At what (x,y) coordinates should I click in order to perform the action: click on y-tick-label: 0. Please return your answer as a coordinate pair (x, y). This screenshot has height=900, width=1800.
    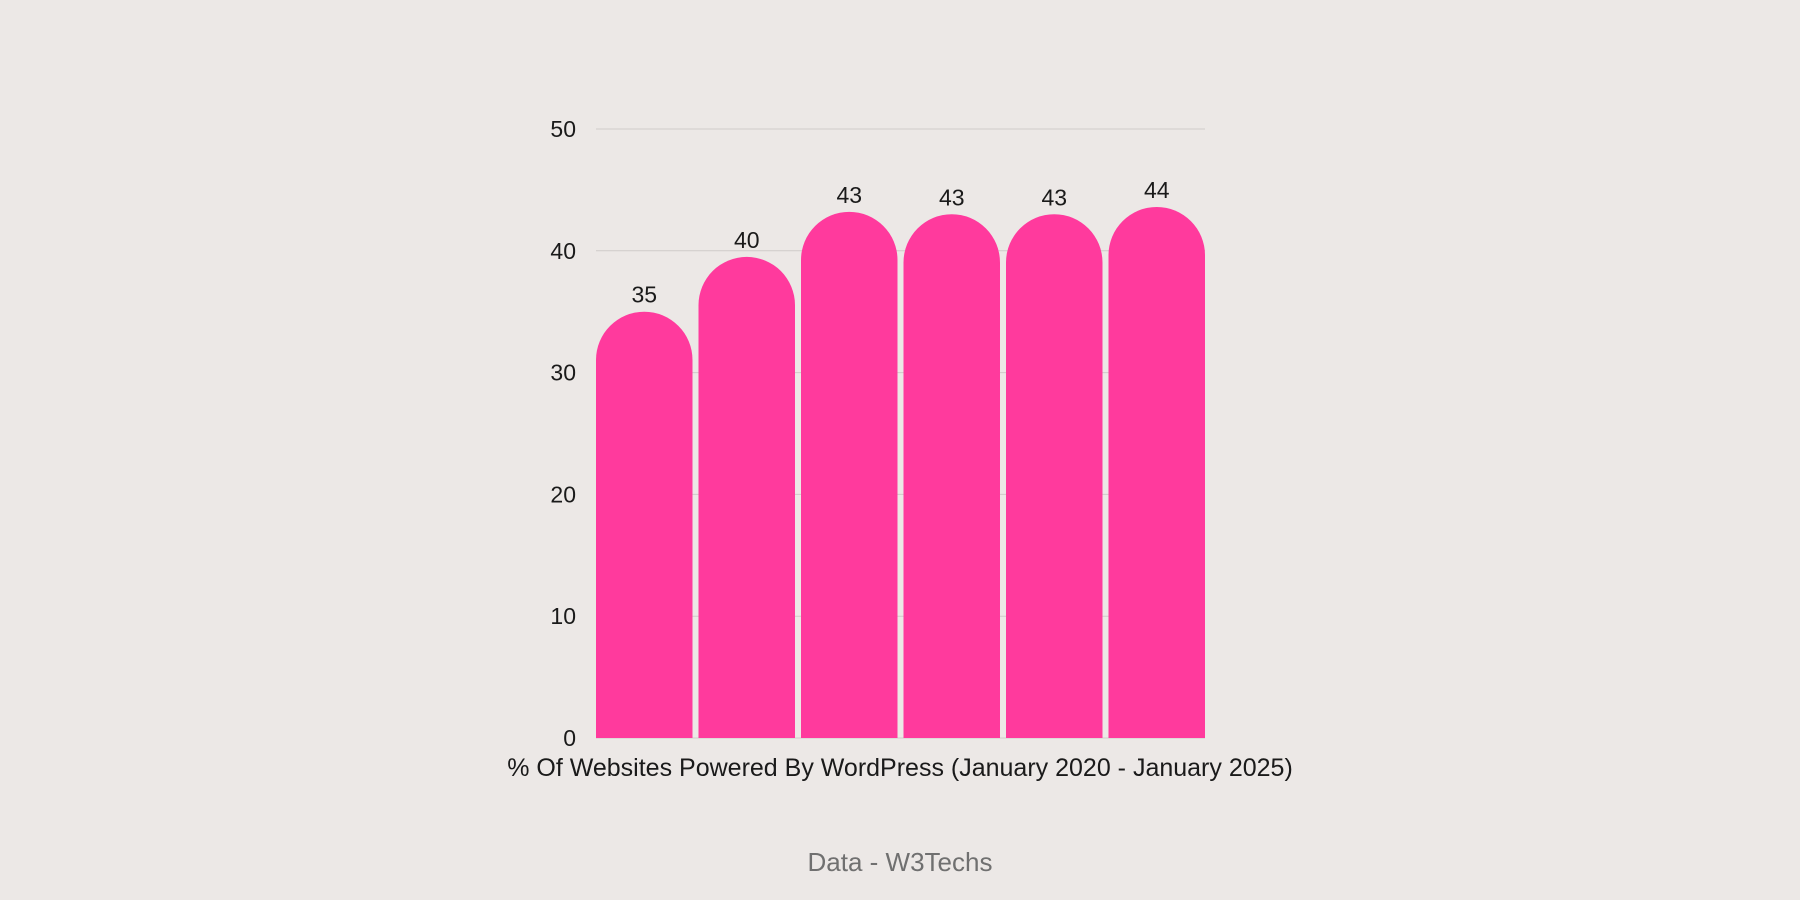
    Looking at the image, I should click on (569, 738).